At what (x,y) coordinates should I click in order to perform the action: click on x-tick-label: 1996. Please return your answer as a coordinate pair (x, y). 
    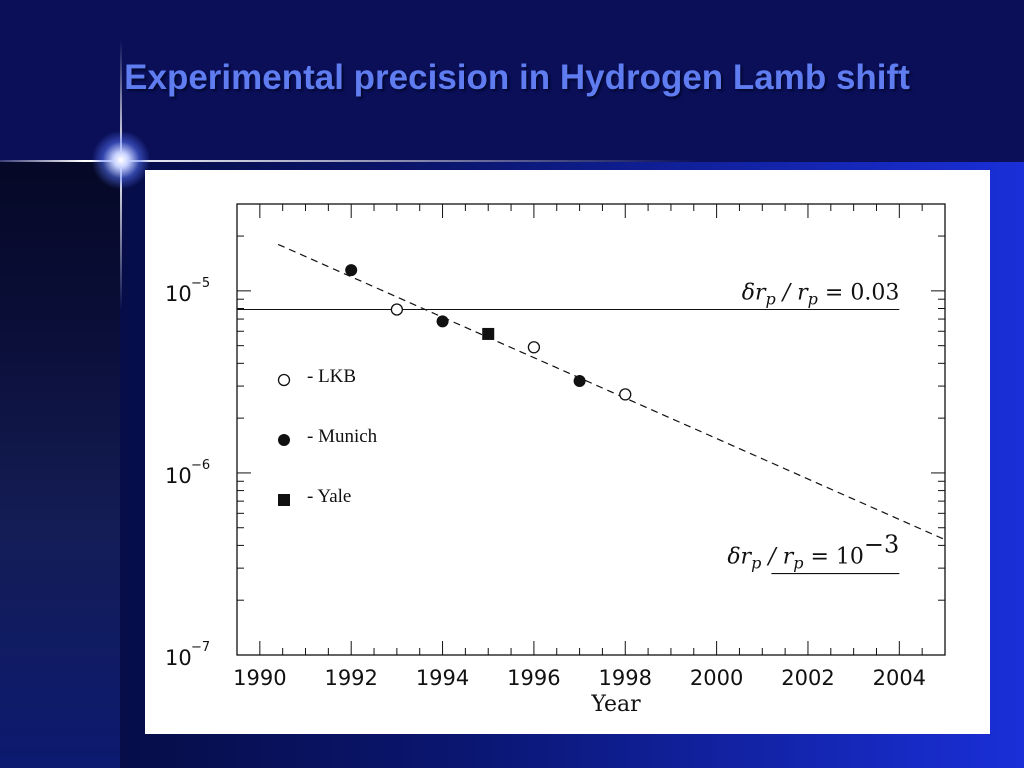
    Looking at the image, I should click on (533, 678).